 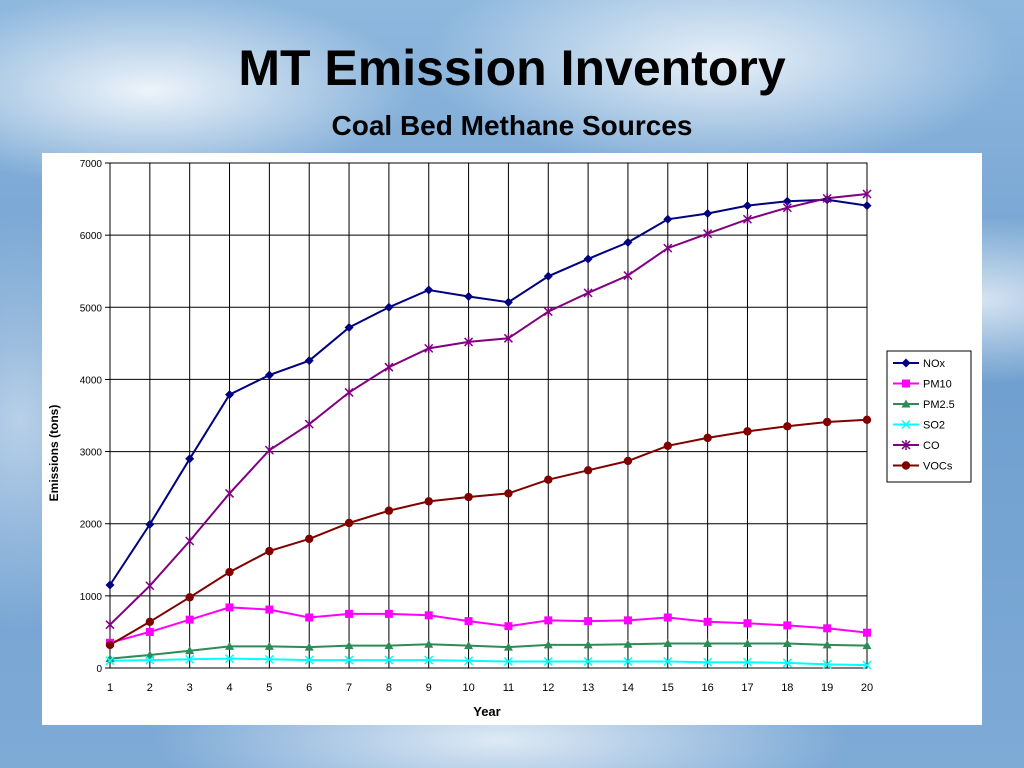 What do you see at coordinates (939, 405) in the screenshot?
I see `legend-label-pm25: PM2.5` at bounding box center [939, 405].